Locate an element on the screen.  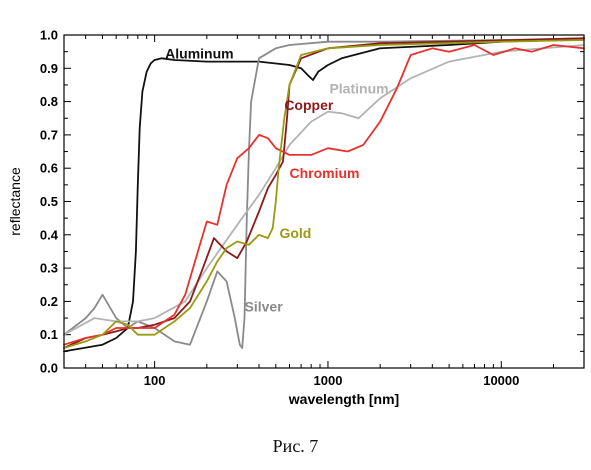
x-tick-label: 1000 is located at coordinates (328, 380).